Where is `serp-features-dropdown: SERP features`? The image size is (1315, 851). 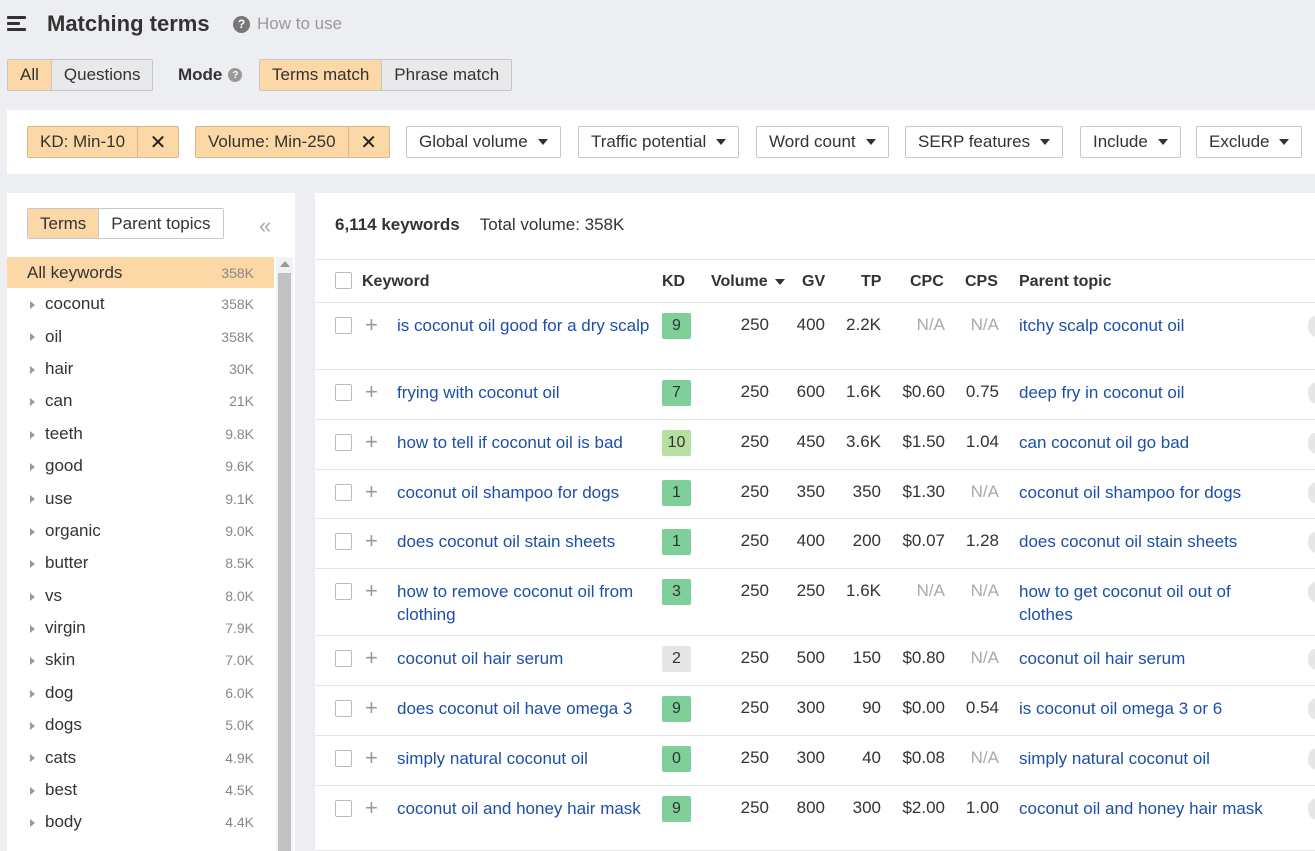
serp-features-dropdown: SERP features is located at coordinates (984, 142).